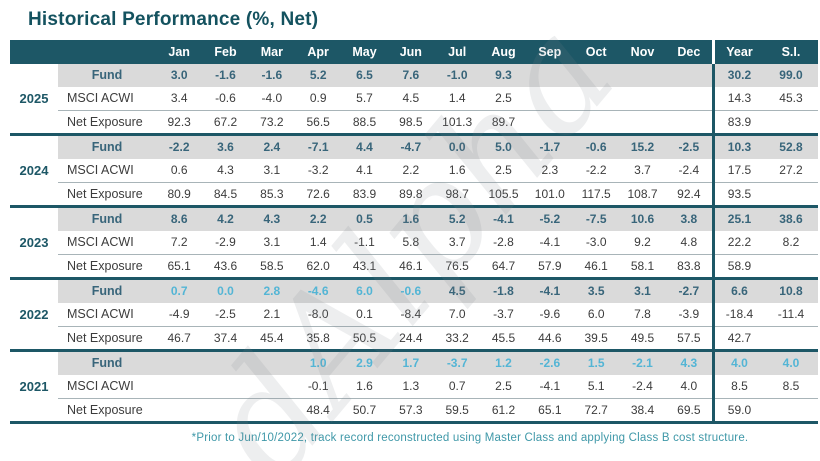 This screenshot has width=820, height=461. I want to click on benchmark-month-value: 4.8, so click(688, 242).